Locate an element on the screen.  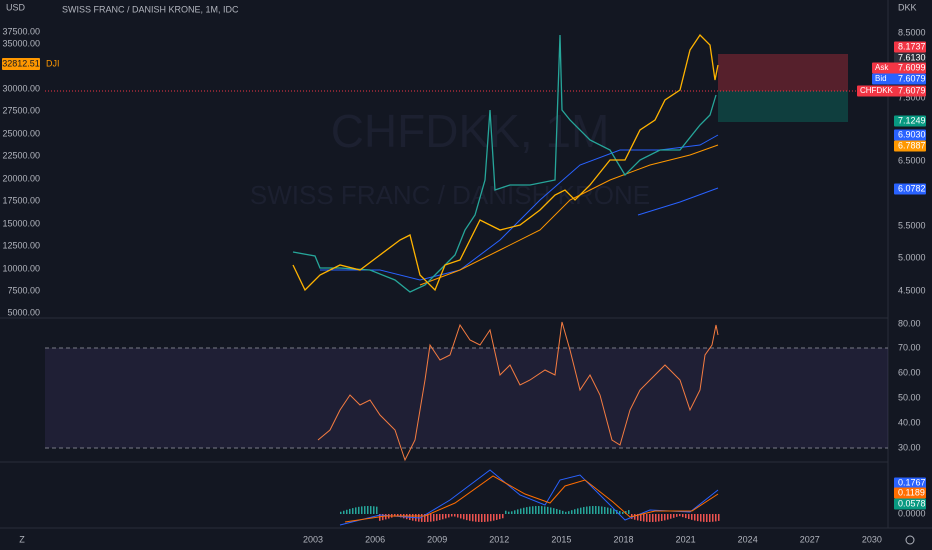
macd-line is located at coordinates (529, 497).